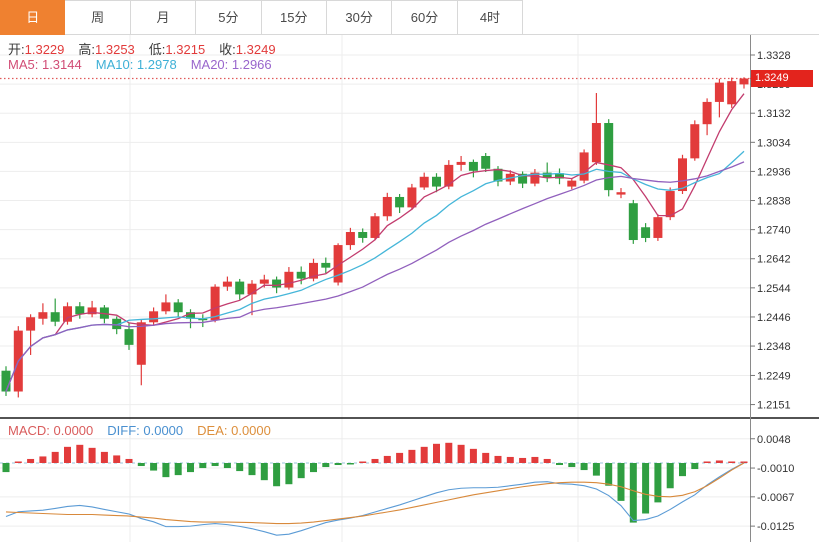 The height and width of the screenshot is (542, 819). I want to click on price-axis-label: 1.2348, so click(774, 347).